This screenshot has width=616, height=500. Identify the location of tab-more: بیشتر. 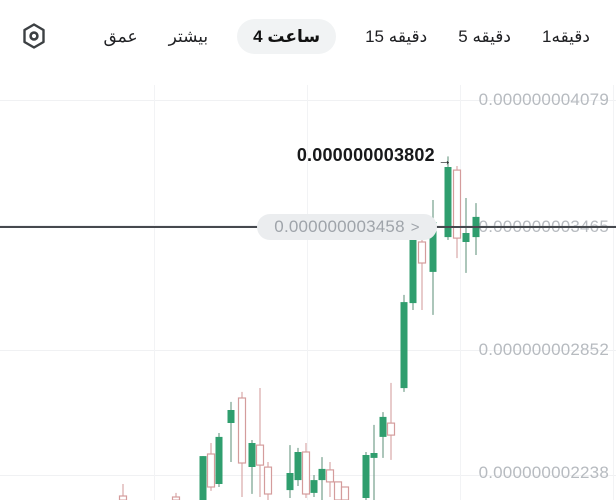
(188, 36).